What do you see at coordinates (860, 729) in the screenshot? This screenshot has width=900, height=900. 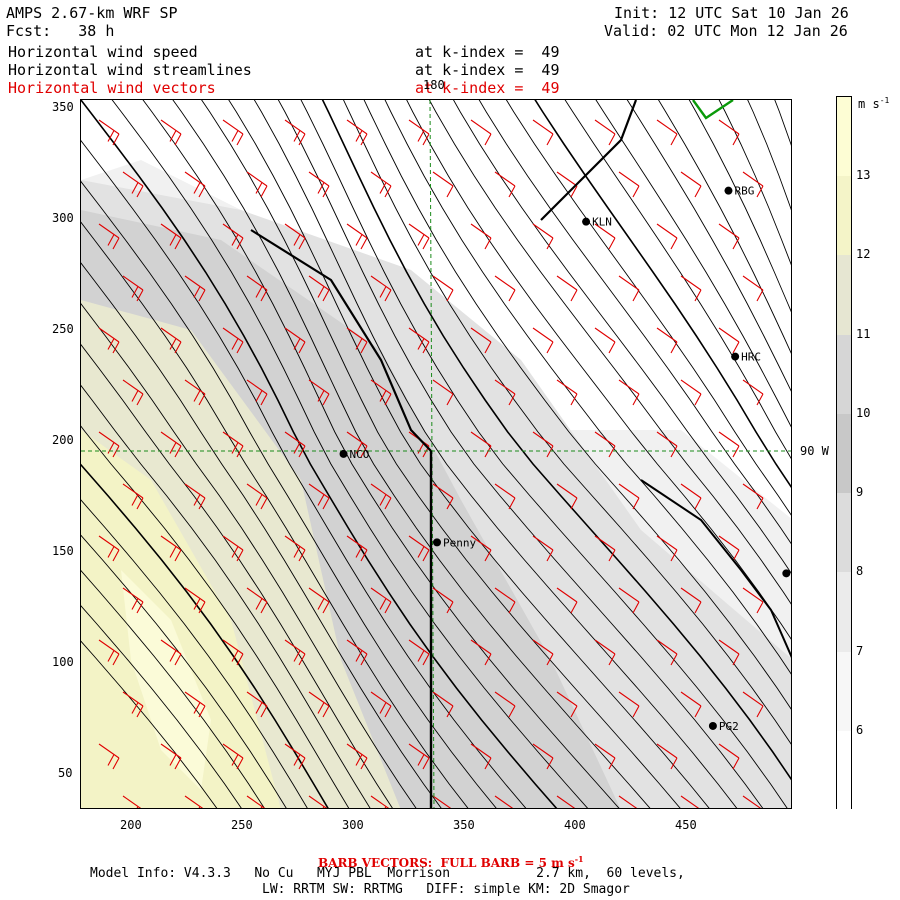 I see `colorbar-label: 6` at bounding box center [860, 729].